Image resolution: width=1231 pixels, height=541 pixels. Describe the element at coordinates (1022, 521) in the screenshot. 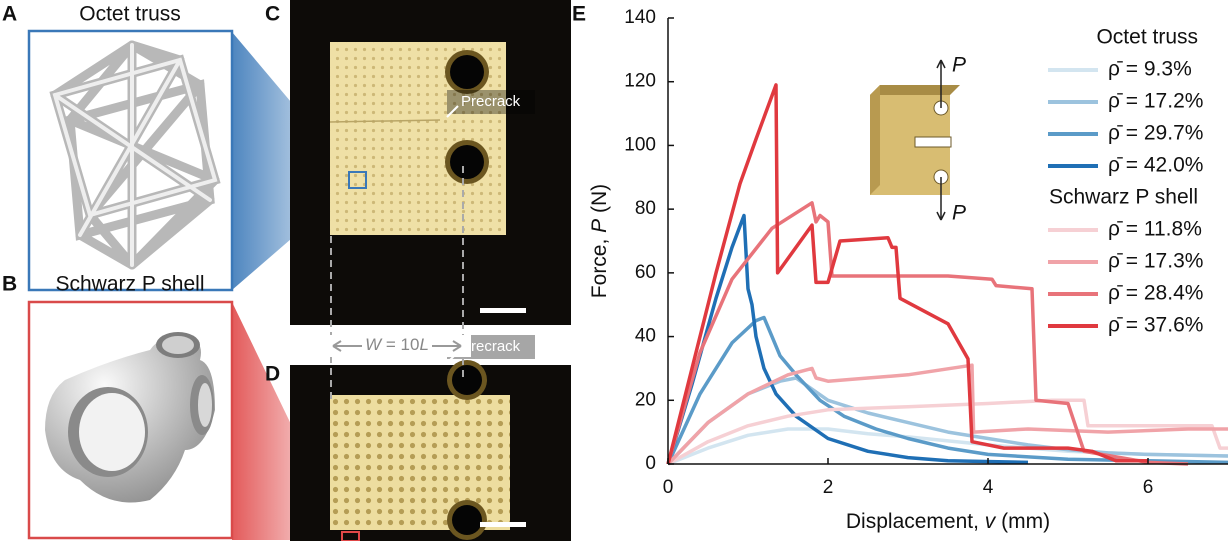

I see `label-part: (mm)` at that location.